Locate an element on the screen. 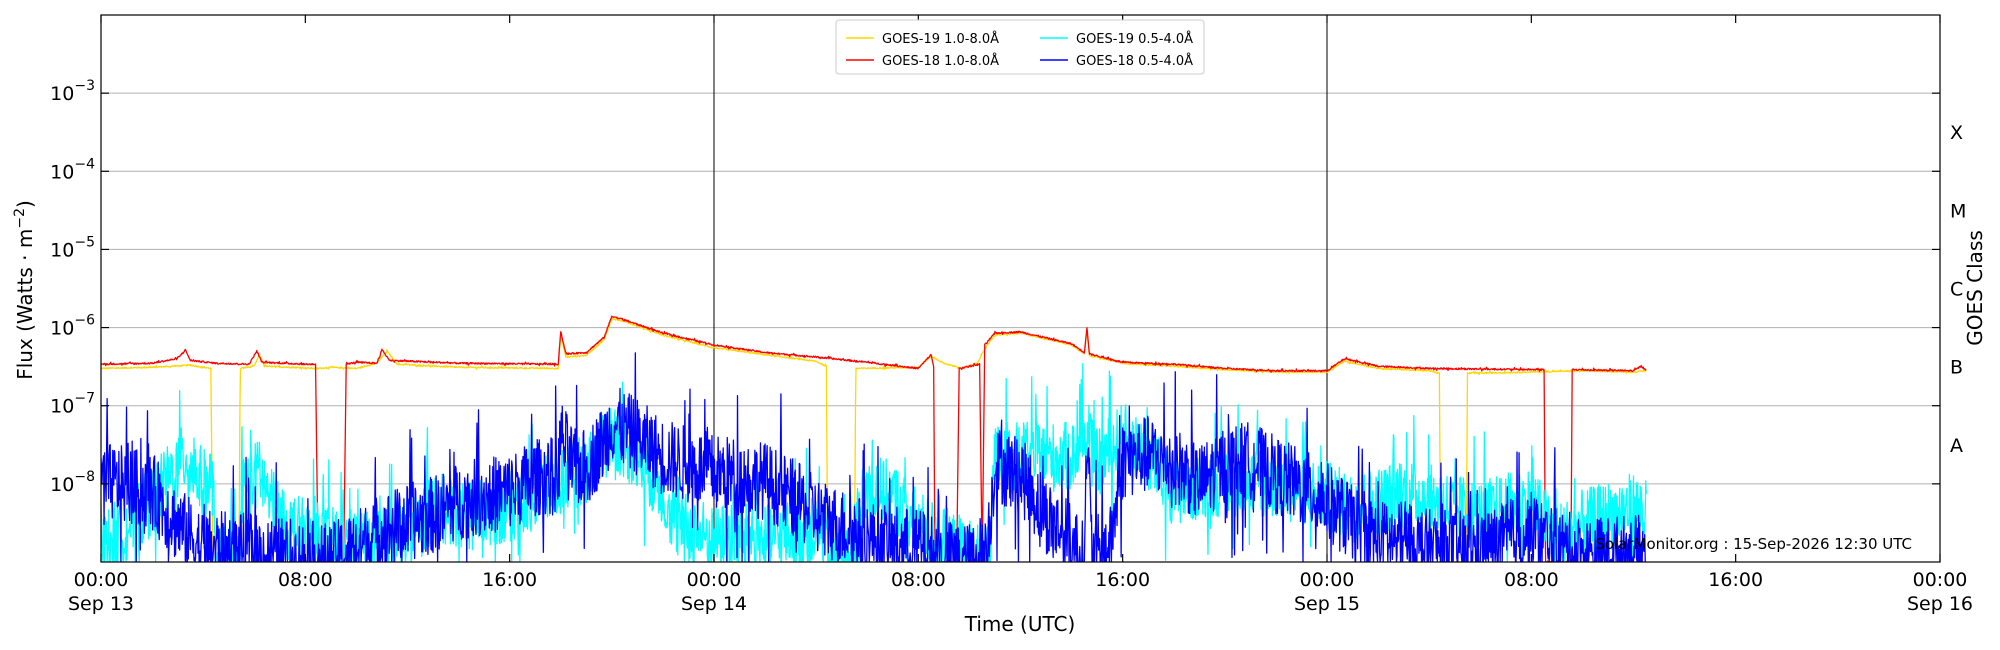 This screenshot has height=650, width=2000. legend-entry-label: GOES-19 0.5-4.0Å is located at coordinates (1134, 39).